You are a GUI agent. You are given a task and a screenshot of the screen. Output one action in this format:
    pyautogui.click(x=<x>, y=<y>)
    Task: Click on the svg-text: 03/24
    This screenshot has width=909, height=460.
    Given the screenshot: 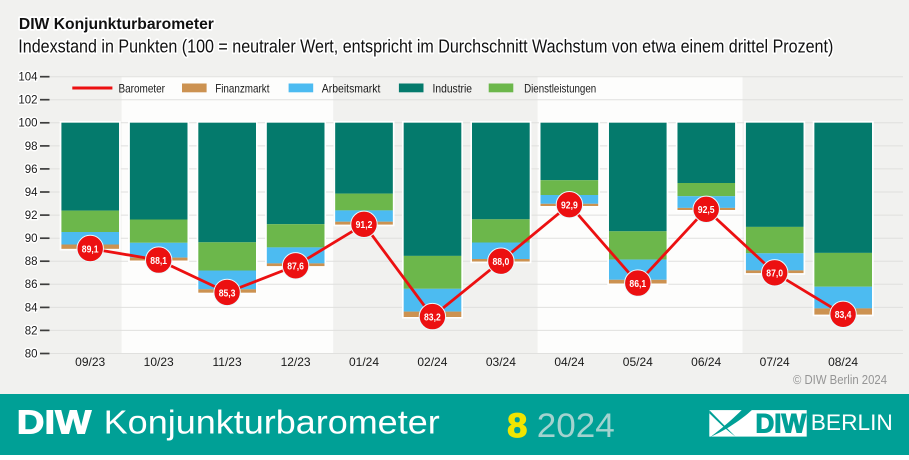 What is the action you would take?
    pyautogui.click(x=501, y=362)
    